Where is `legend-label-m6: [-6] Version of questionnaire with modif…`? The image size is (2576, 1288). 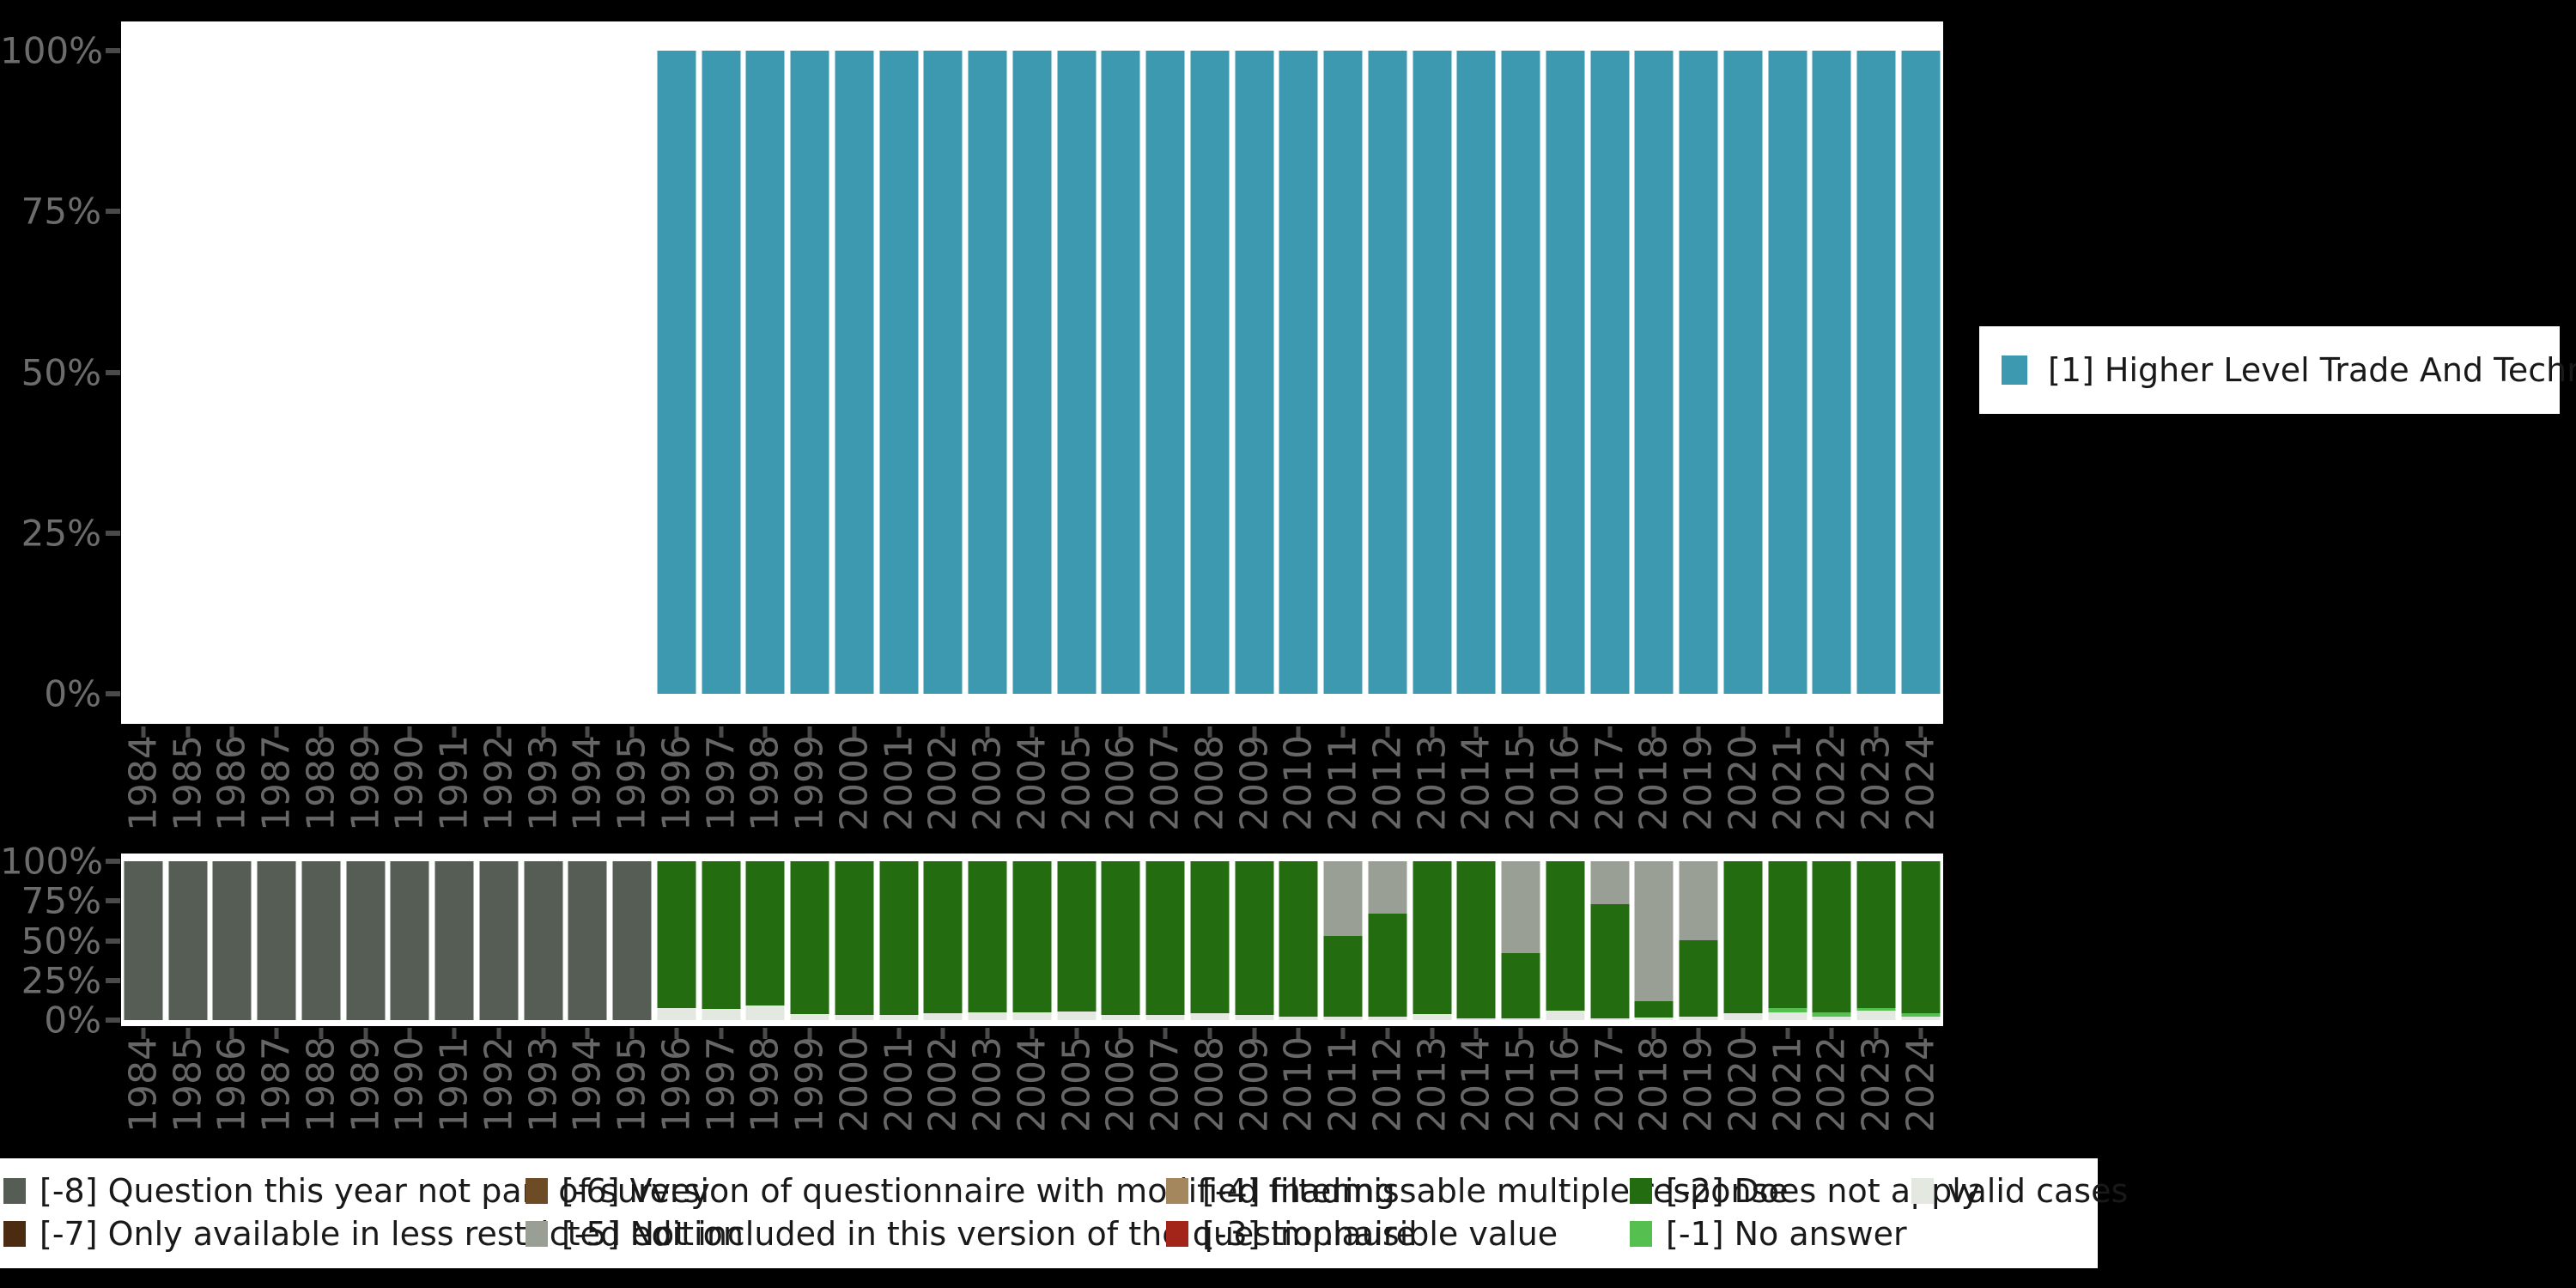
legend-label-m6: [-6] Version of questionnaire with modif… is located at coordinates (979, 1191).